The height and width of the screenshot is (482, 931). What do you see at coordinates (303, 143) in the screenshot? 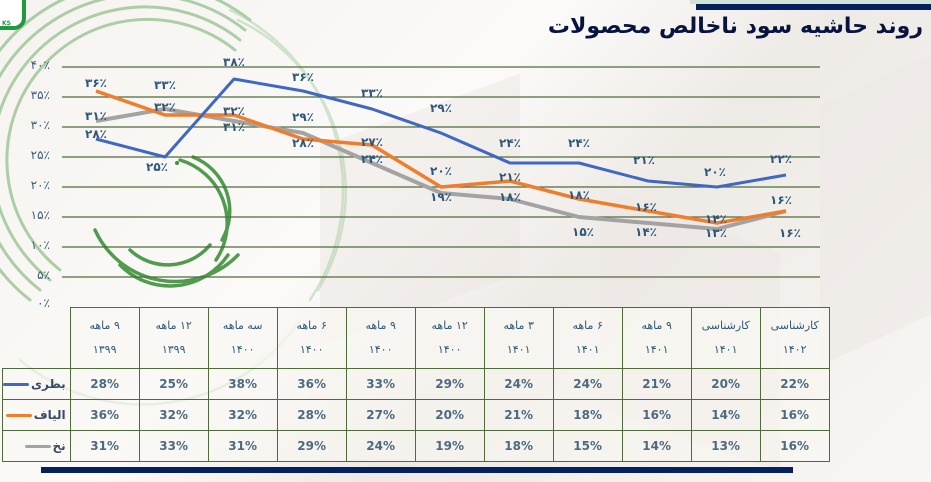
I see `data-label-fiber: ۲۸٪` at bounding box center [303, 143].